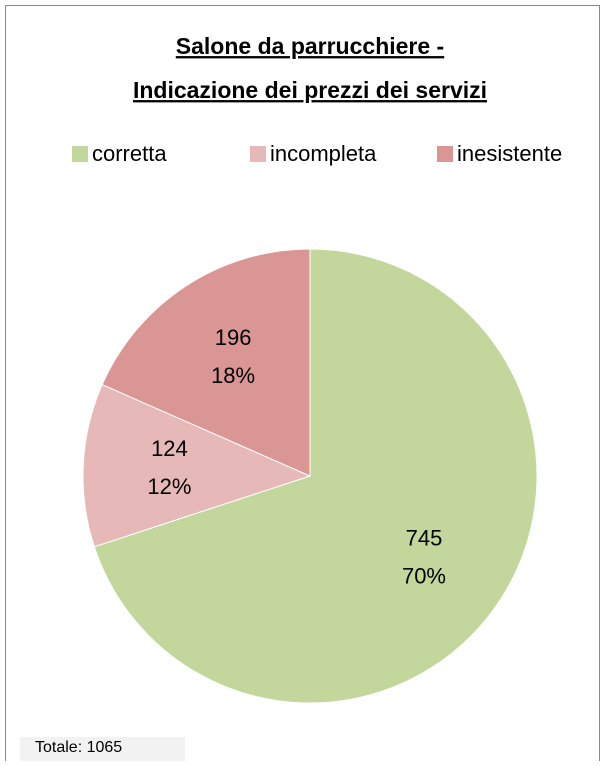 This screenshot has height=766, width=606. I want to click on value-label: 124, so click(169, 448).